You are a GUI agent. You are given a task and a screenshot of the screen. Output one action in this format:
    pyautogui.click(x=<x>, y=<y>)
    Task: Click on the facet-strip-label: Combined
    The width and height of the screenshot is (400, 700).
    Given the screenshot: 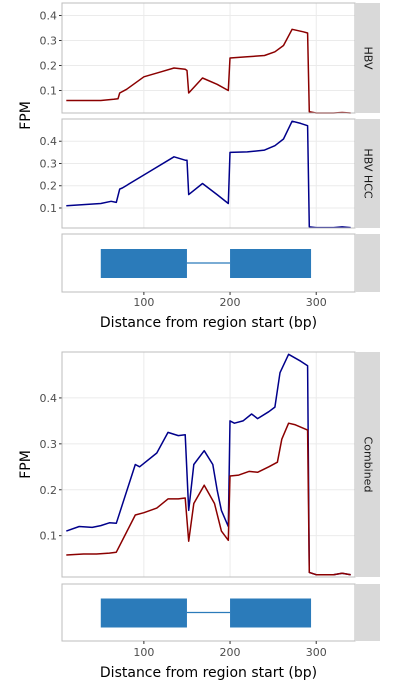 What is the action you would take?
    pyautogui.click(x=368, y=465)
    